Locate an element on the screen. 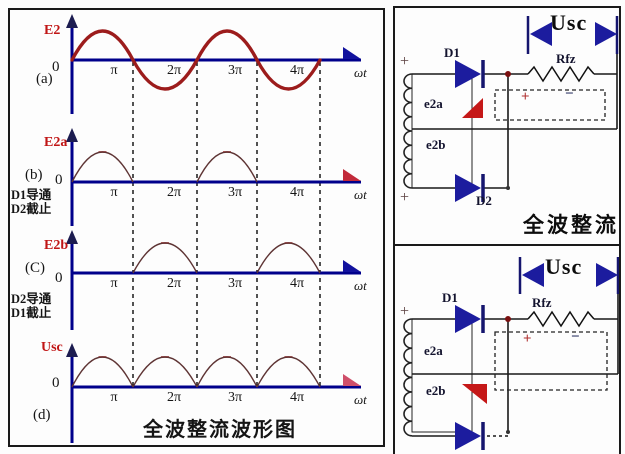 The width and height of the screenshot is (625, 454). conduction-note: D1截止 is located at coordinates (31, 313).